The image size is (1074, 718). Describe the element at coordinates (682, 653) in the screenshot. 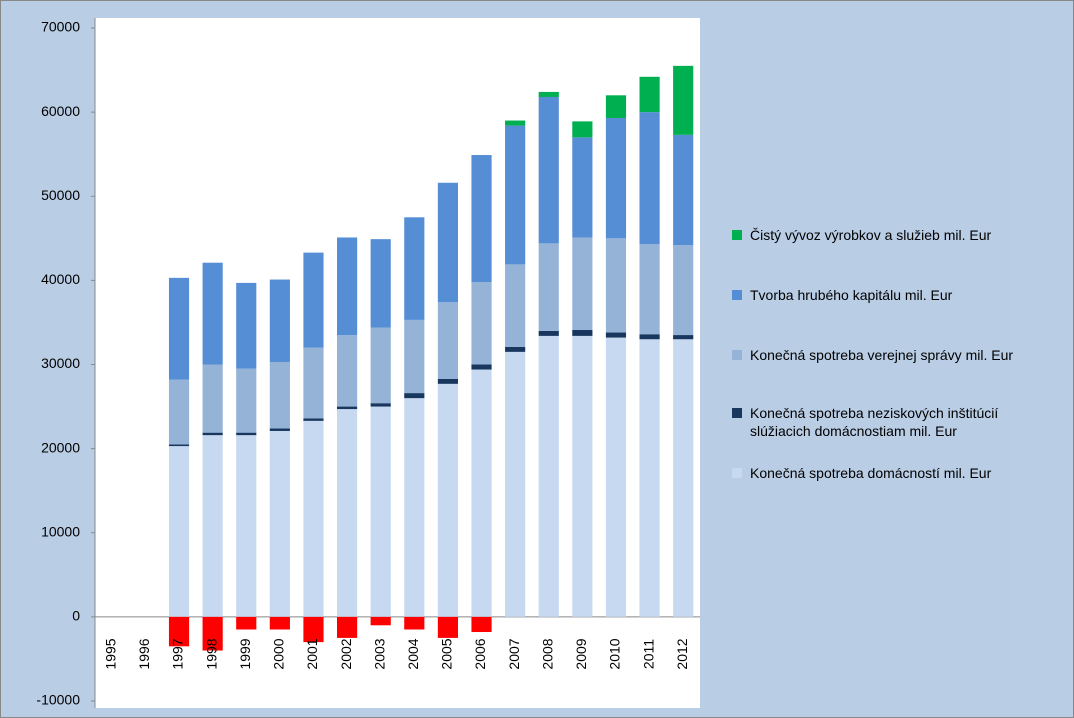

I see `x-tick-label: 2012` at that location.